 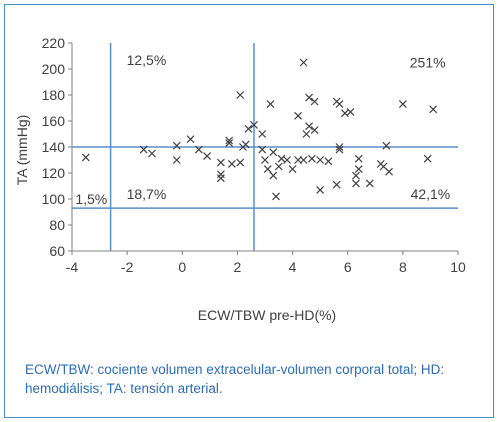 I want to click on quadrant-percentage-label: 12,5%, so click(x=147, y=60).